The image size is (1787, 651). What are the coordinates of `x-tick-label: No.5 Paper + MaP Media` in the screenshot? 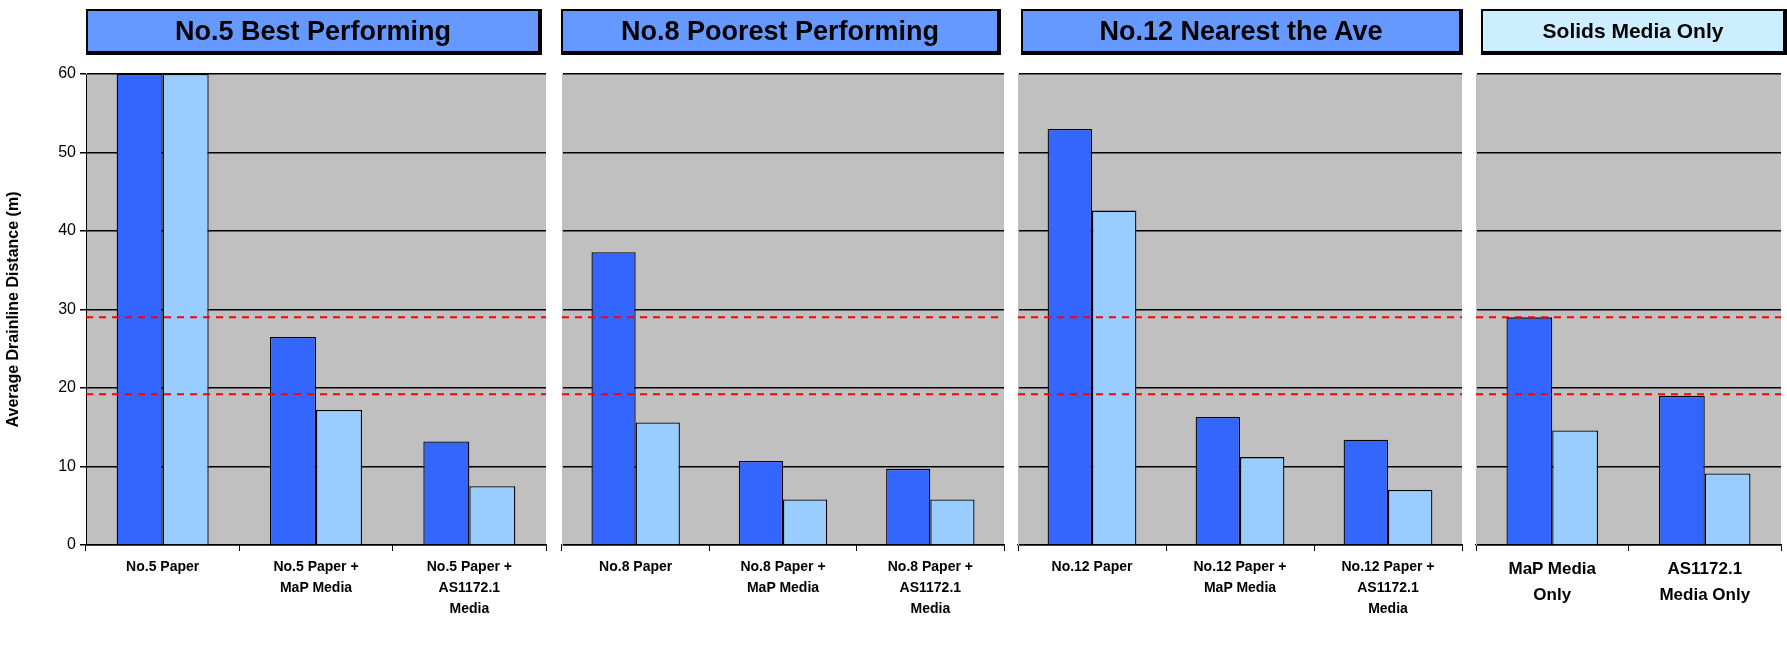 It's located at (316, 577).